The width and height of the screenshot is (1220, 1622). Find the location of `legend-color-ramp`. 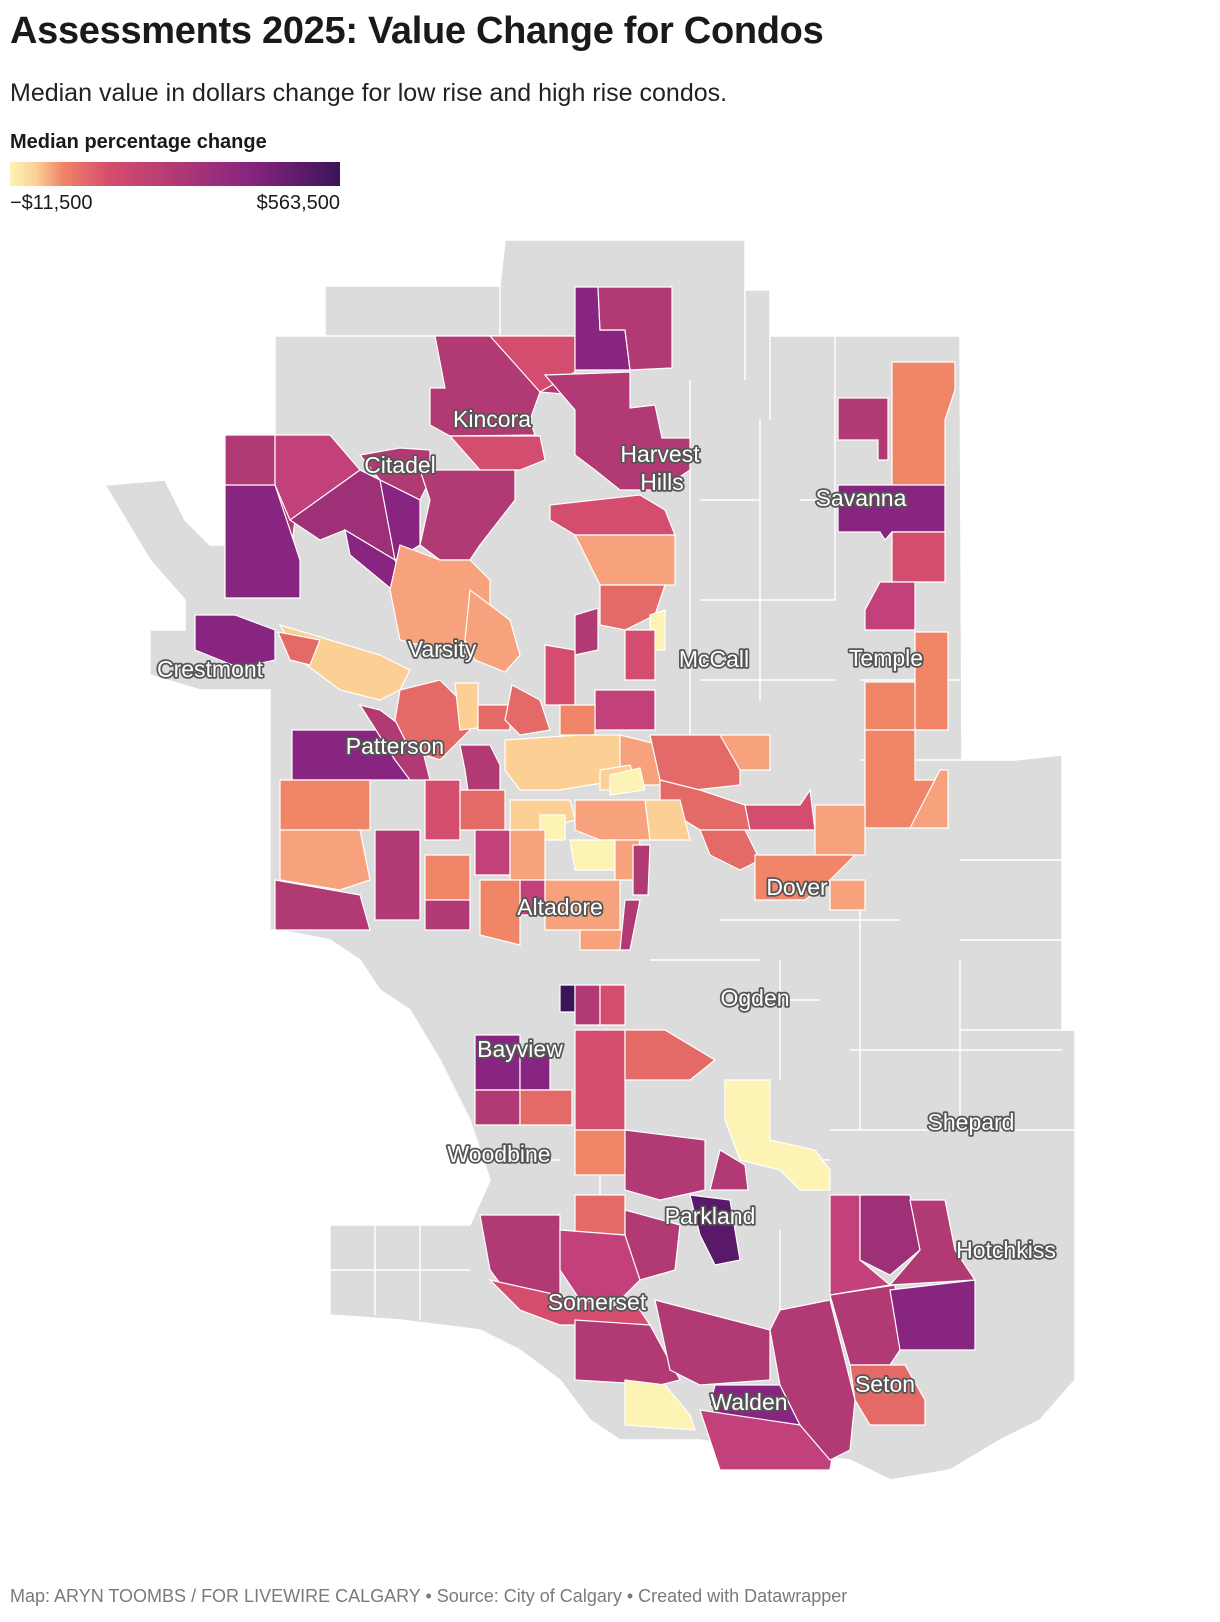

legend-color-ramp is located at coordinates (175, 174).